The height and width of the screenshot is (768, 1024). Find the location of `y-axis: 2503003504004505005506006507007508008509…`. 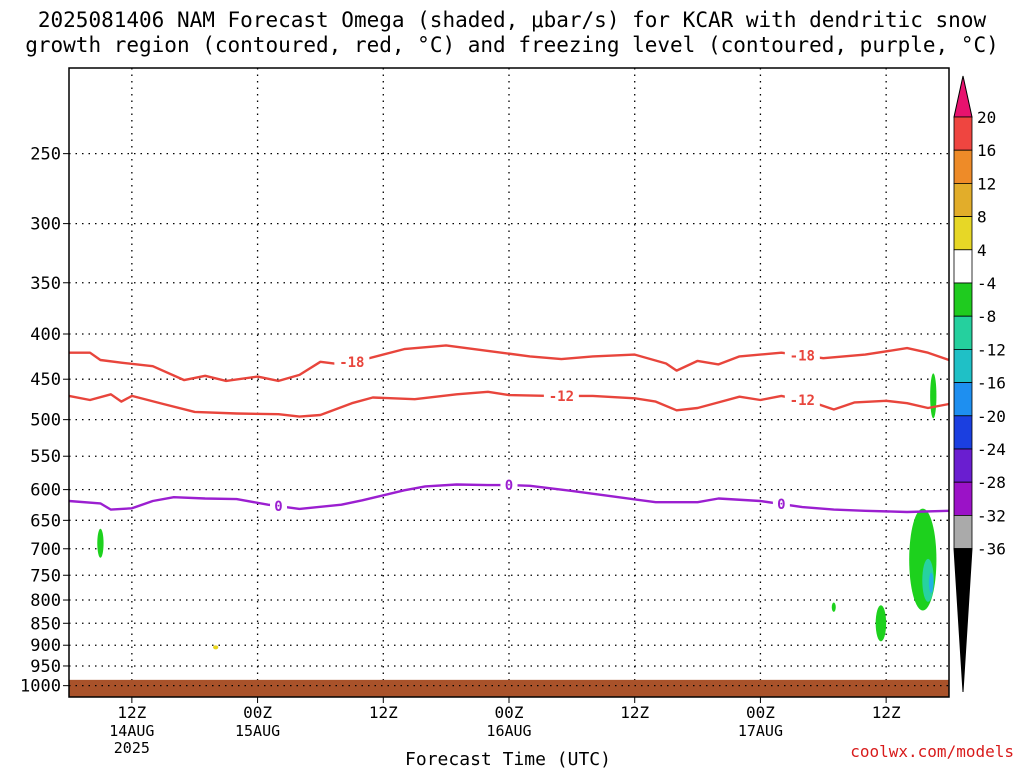

y-axis: 2503003504004505005506006507007508008509… is located at coordinates (44, 421).